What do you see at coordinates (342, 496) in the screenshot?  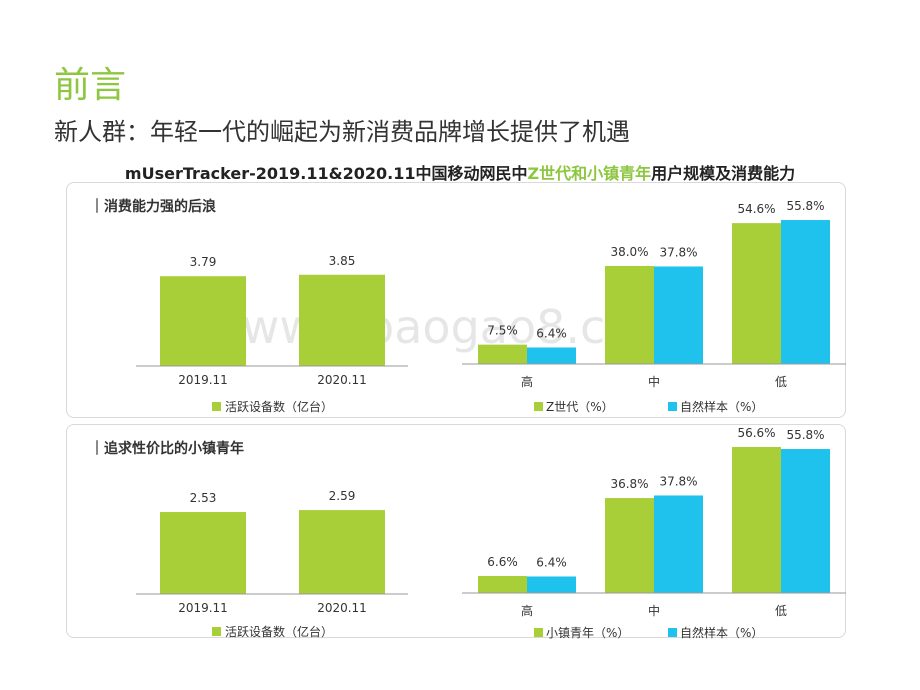 I see `device-value-label: 2.59` at bounding box center [342, 496].